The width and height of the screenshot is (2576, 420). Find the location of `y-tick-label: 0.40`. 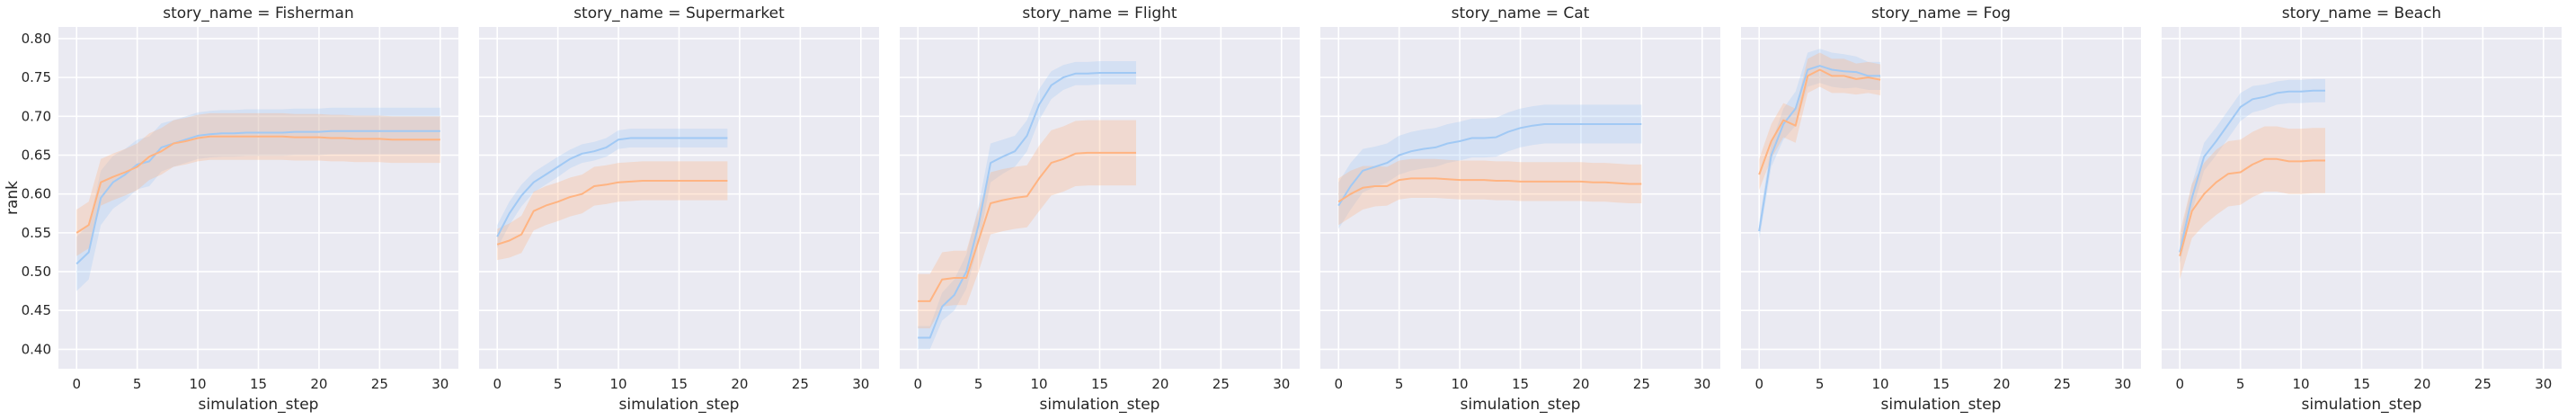

y-tick-label: 0.40 is located at coordinates (36, 349).